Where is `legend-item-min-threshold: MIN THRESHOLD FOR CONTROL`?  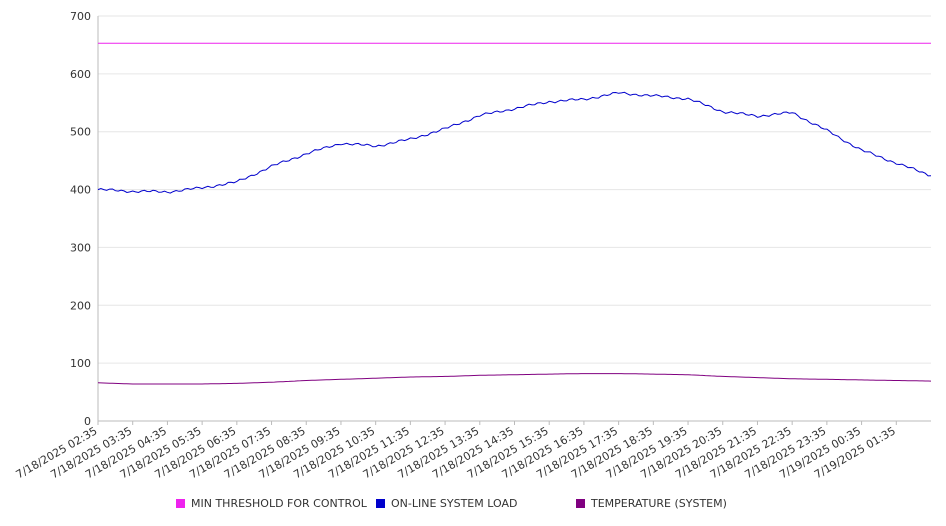 legend-item-min-threshold: MIN THRESHOLD FOR CONTROL is located at coordinates (271, 503).